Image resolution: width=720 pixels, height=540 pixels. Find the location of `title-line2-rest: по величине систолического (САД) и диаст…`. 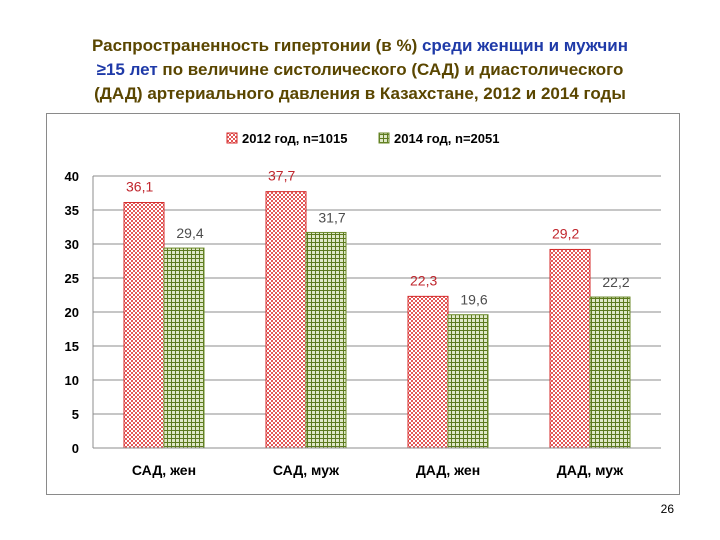

title-line2-rest: по величине систолического (САД) и диаст… is located at coordinates (390, 69).